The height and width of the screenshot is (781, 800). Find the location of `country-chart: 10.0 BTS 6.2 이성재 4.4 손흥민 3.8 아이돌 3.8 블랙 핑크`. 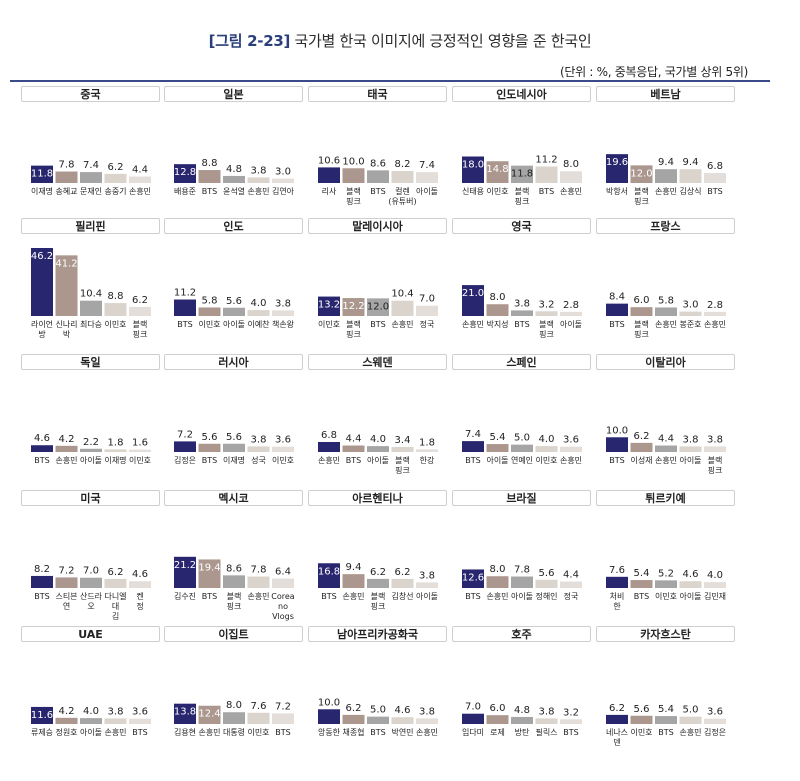

country-chart: 10.0 BTS 6.2 이성재 4.4 손흥민 3.8 아이돌 3.8 블랙 핑크 is located at coordinates (666, 450).